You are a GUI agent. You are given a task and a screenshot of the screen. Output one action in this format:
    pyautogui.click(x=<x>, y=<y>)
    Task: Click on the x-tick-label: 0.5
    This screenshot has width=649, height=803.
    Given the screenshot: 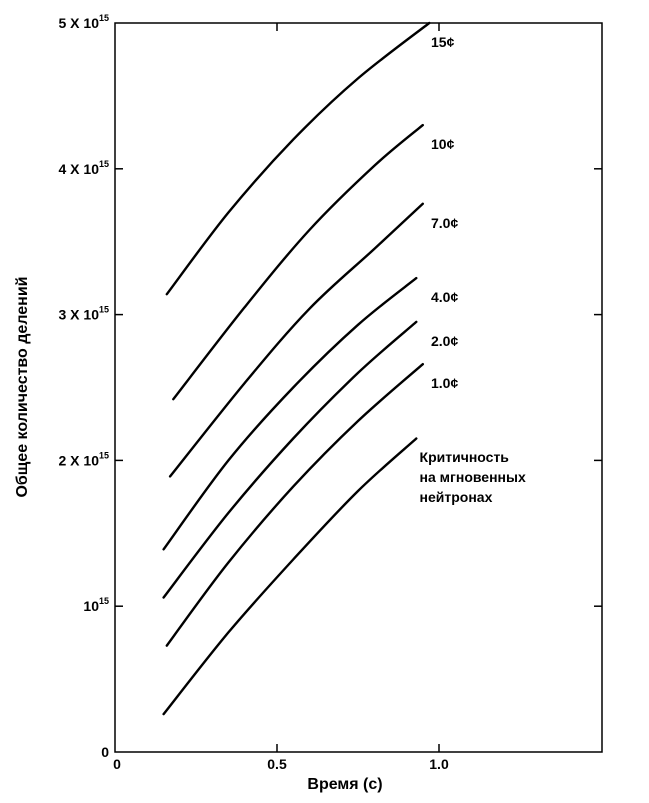 What is the action you would take?
    pyautogui.click(x=277, y=764)
    